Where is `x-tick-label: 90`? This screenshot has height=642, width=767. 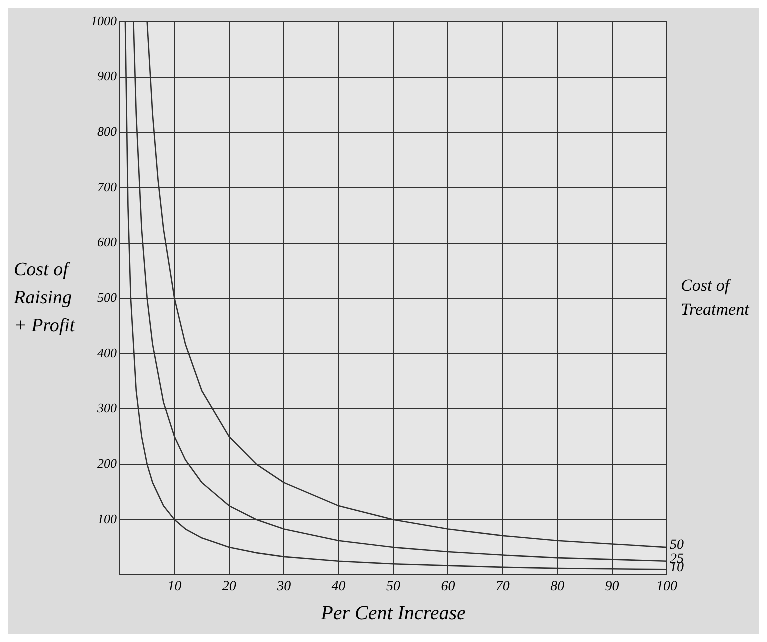 x-tick-label: 90 is located at coordinates (612, 586).